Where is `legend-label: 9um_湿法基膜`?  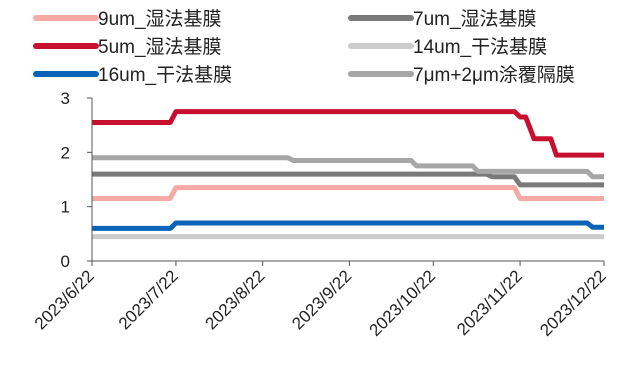 legend-label: 9um_湿法基膜 is located at coordinates (160, 19).